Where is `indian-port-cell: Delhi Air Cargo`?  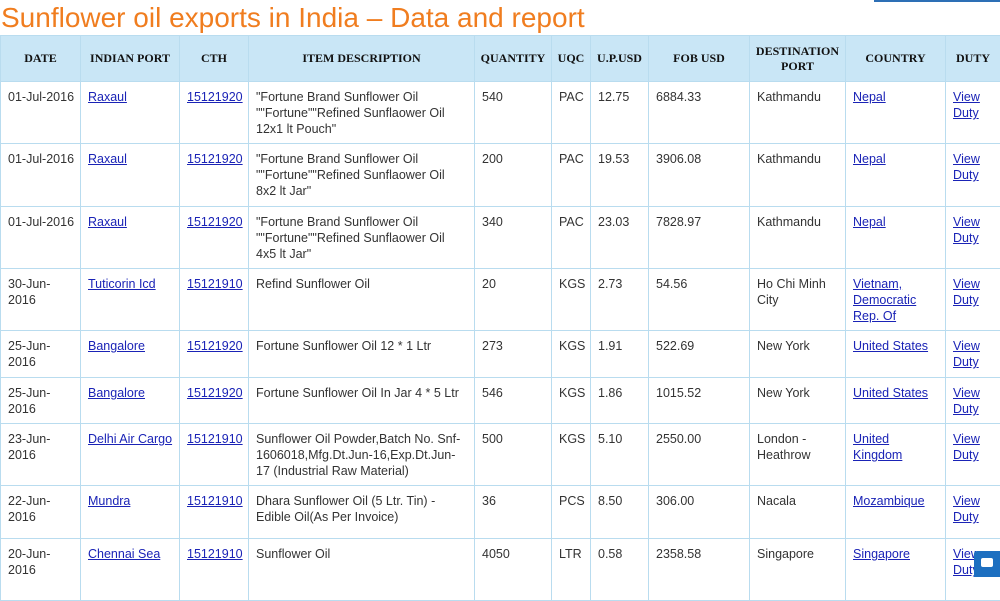 indian-port-cell: Delhi Air Cargo is located at coordinates (130, 455).